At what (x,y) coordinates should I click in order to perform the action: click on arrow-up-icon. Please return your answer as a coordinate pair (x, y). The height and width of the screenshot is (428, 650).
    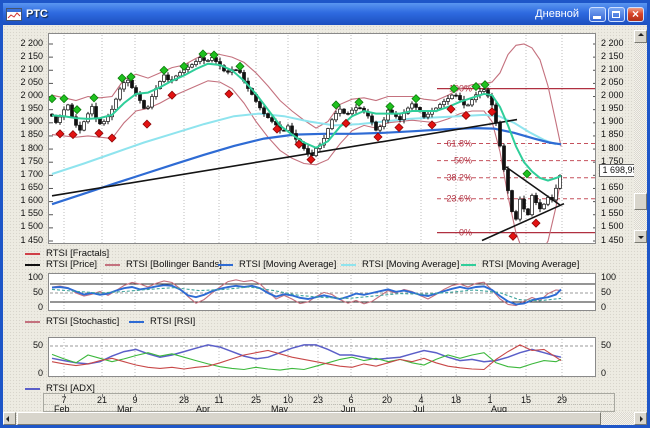
    Looking at the image, I should click on (641, 34).